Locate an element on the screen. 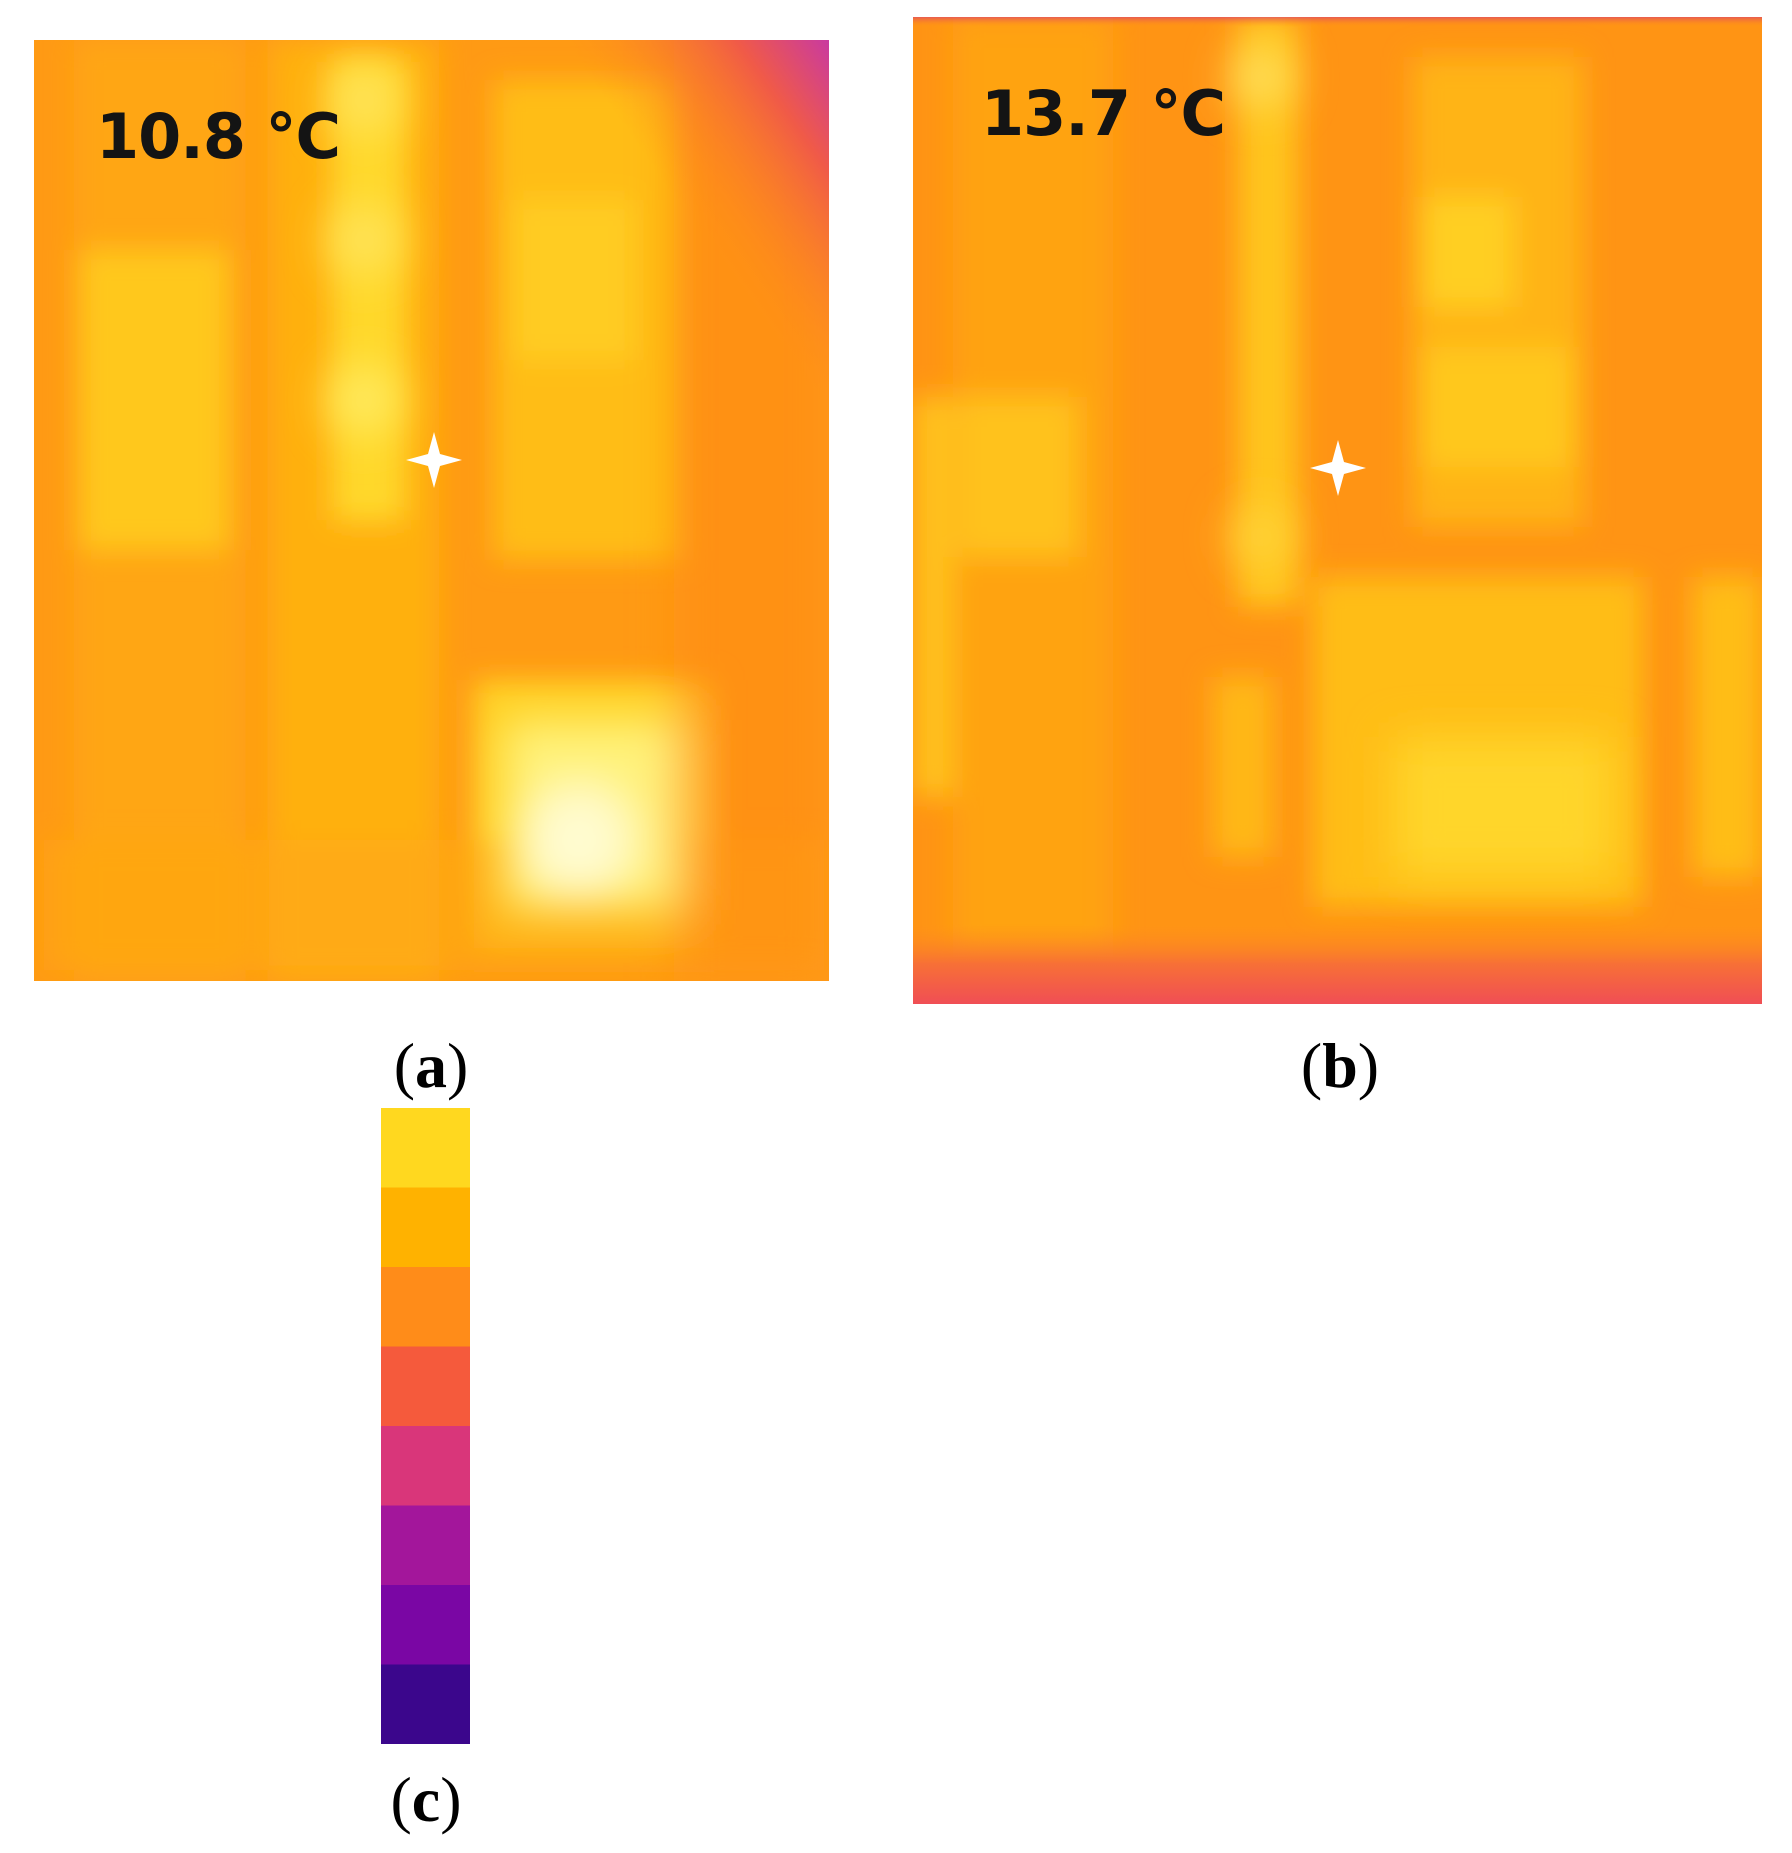  caption-c: (c) is located at coordinates (426, 1799).